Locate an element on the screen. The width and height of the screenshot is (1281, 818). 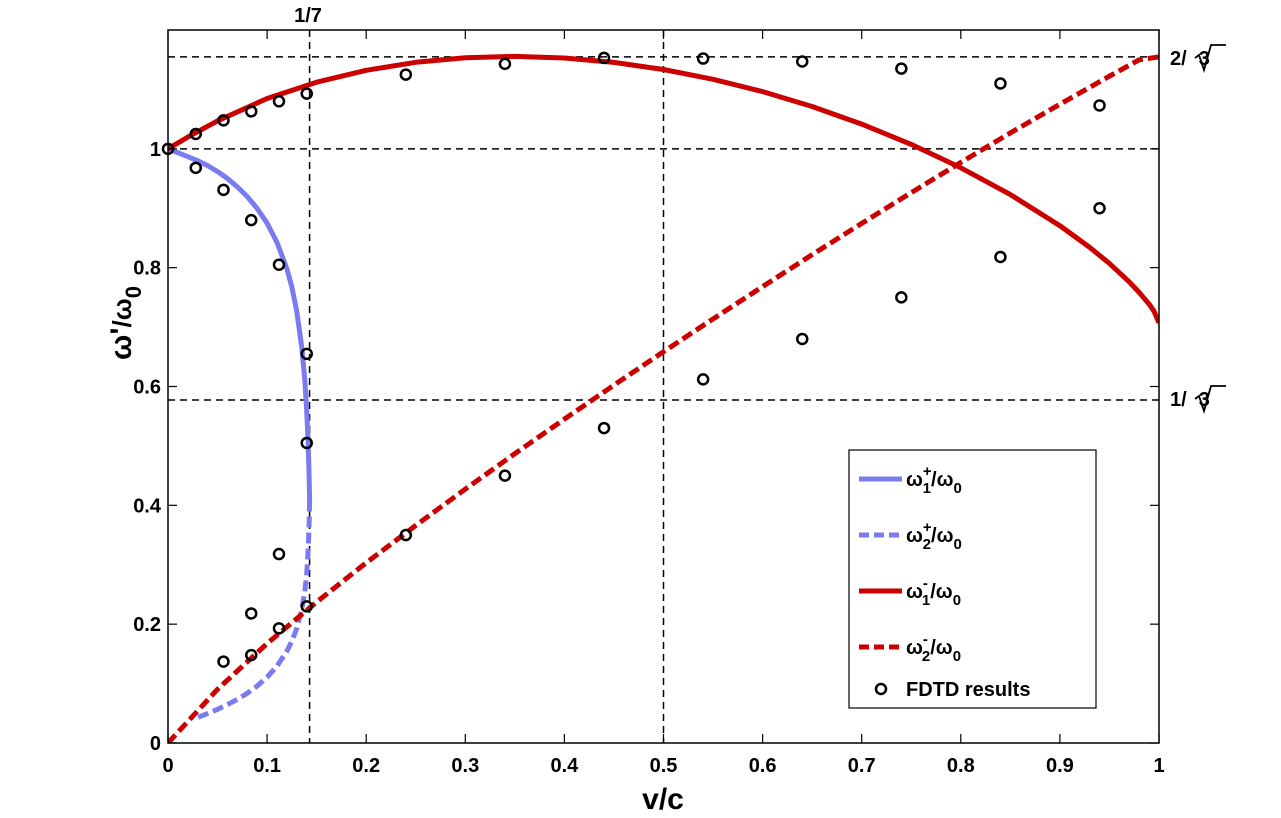
legend: ω+ 1/ω0 ω+ 2/ω0 ω-1/ω0 ω-2/ω0 FDTD results is located at coordinates (972, 579).